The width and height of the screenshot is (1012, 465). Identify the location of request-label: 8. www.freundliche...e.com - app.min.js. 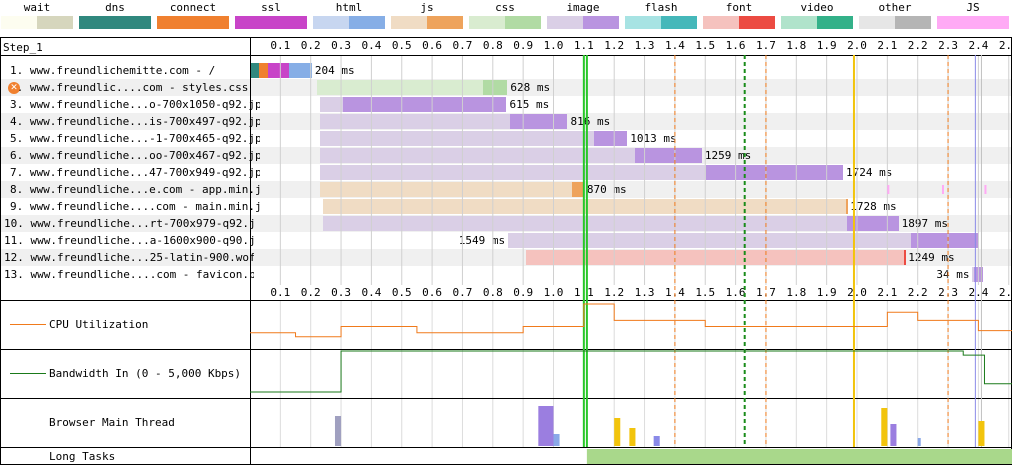
(135, 189).